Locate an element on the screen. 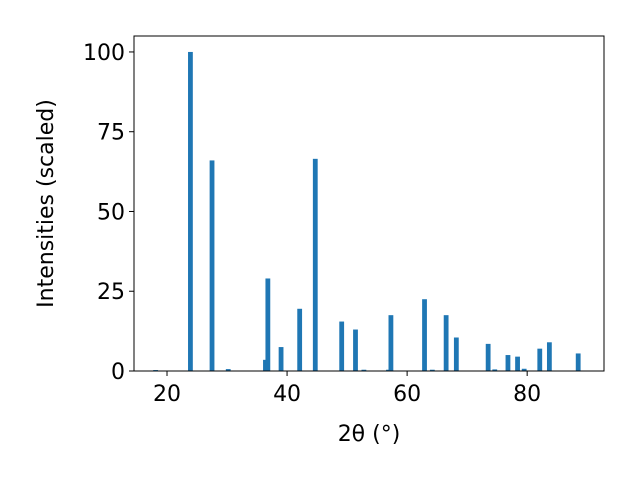  x-tick-label: 80 is located at coordinates (527, 394).